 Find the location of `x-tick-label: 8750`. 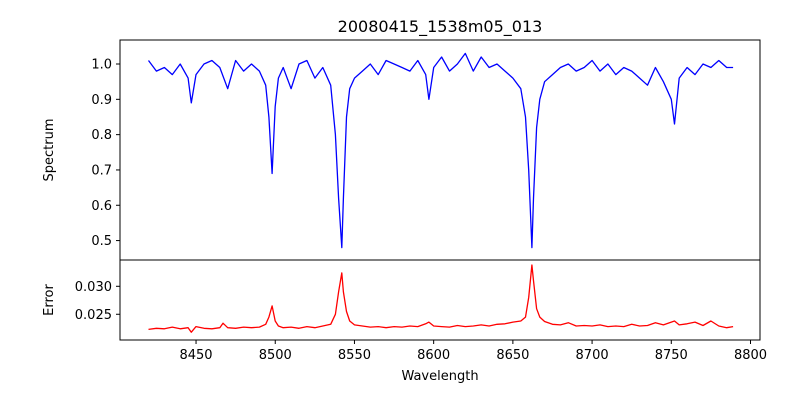

x-tick-label: 8750 is located at coordinates (671, 355).